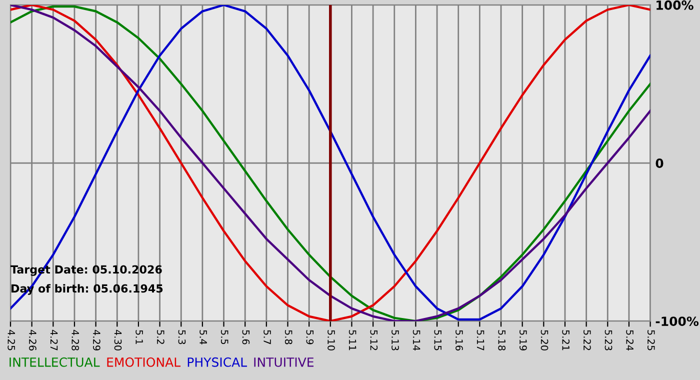 This screenshot has width=700, height=380. What do you see at coordinates (608, 340) in the screenshot?
I see `x-tick-label: 5.23` at bounding box center [608, 340].